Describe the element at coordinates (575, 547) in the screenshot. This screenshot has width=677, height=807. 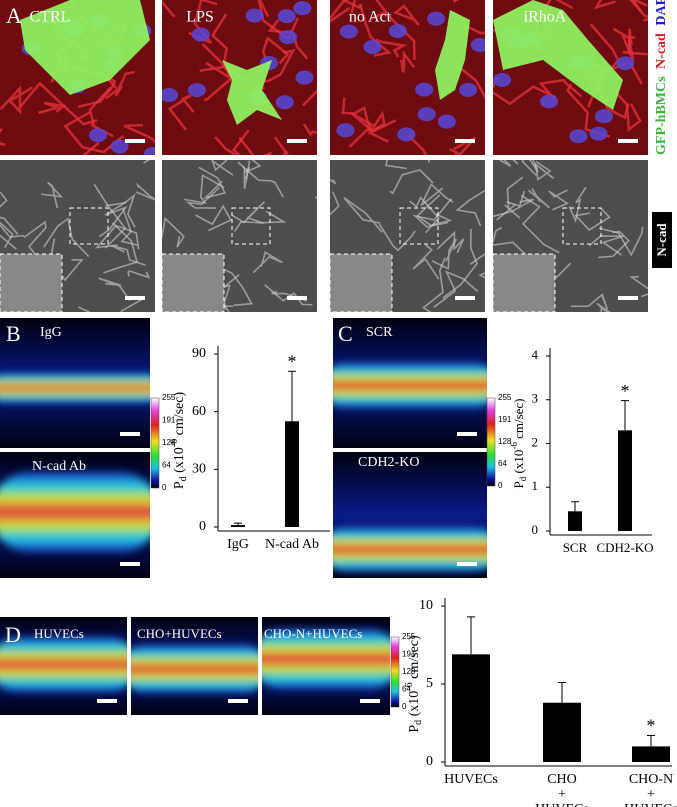
I see `x-tick-label: SCR` at that location.